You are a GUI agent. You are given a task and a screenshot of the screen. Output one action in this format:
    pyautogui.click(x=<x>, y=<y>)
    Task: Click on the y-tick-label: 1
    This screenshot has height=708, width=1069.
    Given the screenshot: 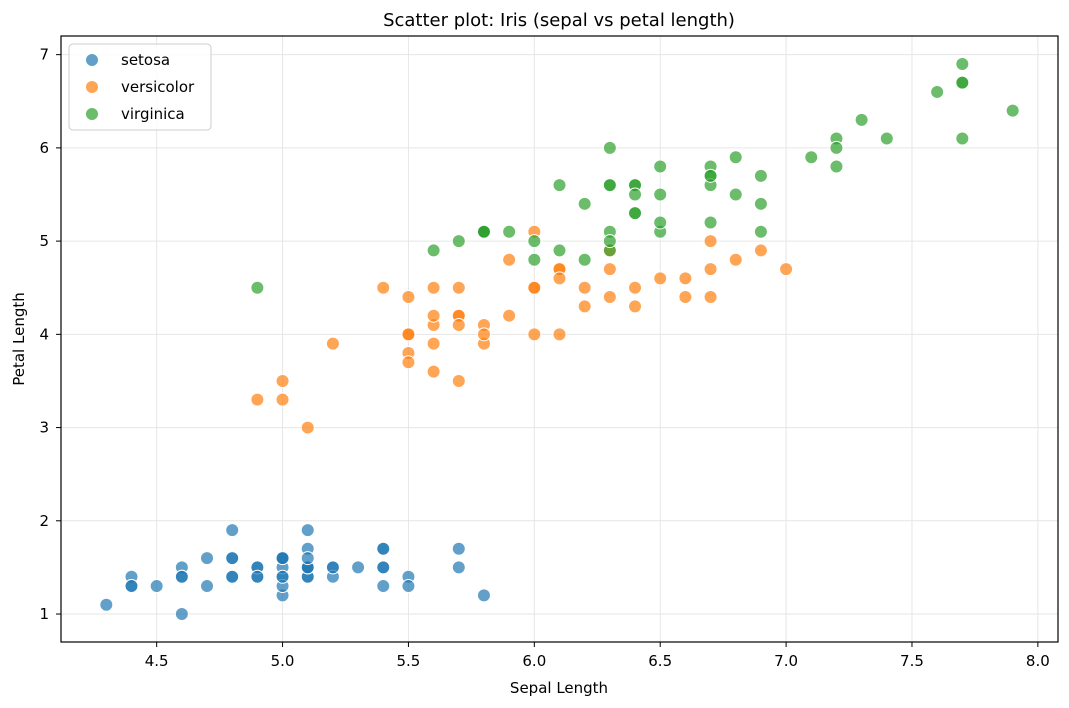 What is the action you would take?
    pyautogui.click(x=44, y=614)
    